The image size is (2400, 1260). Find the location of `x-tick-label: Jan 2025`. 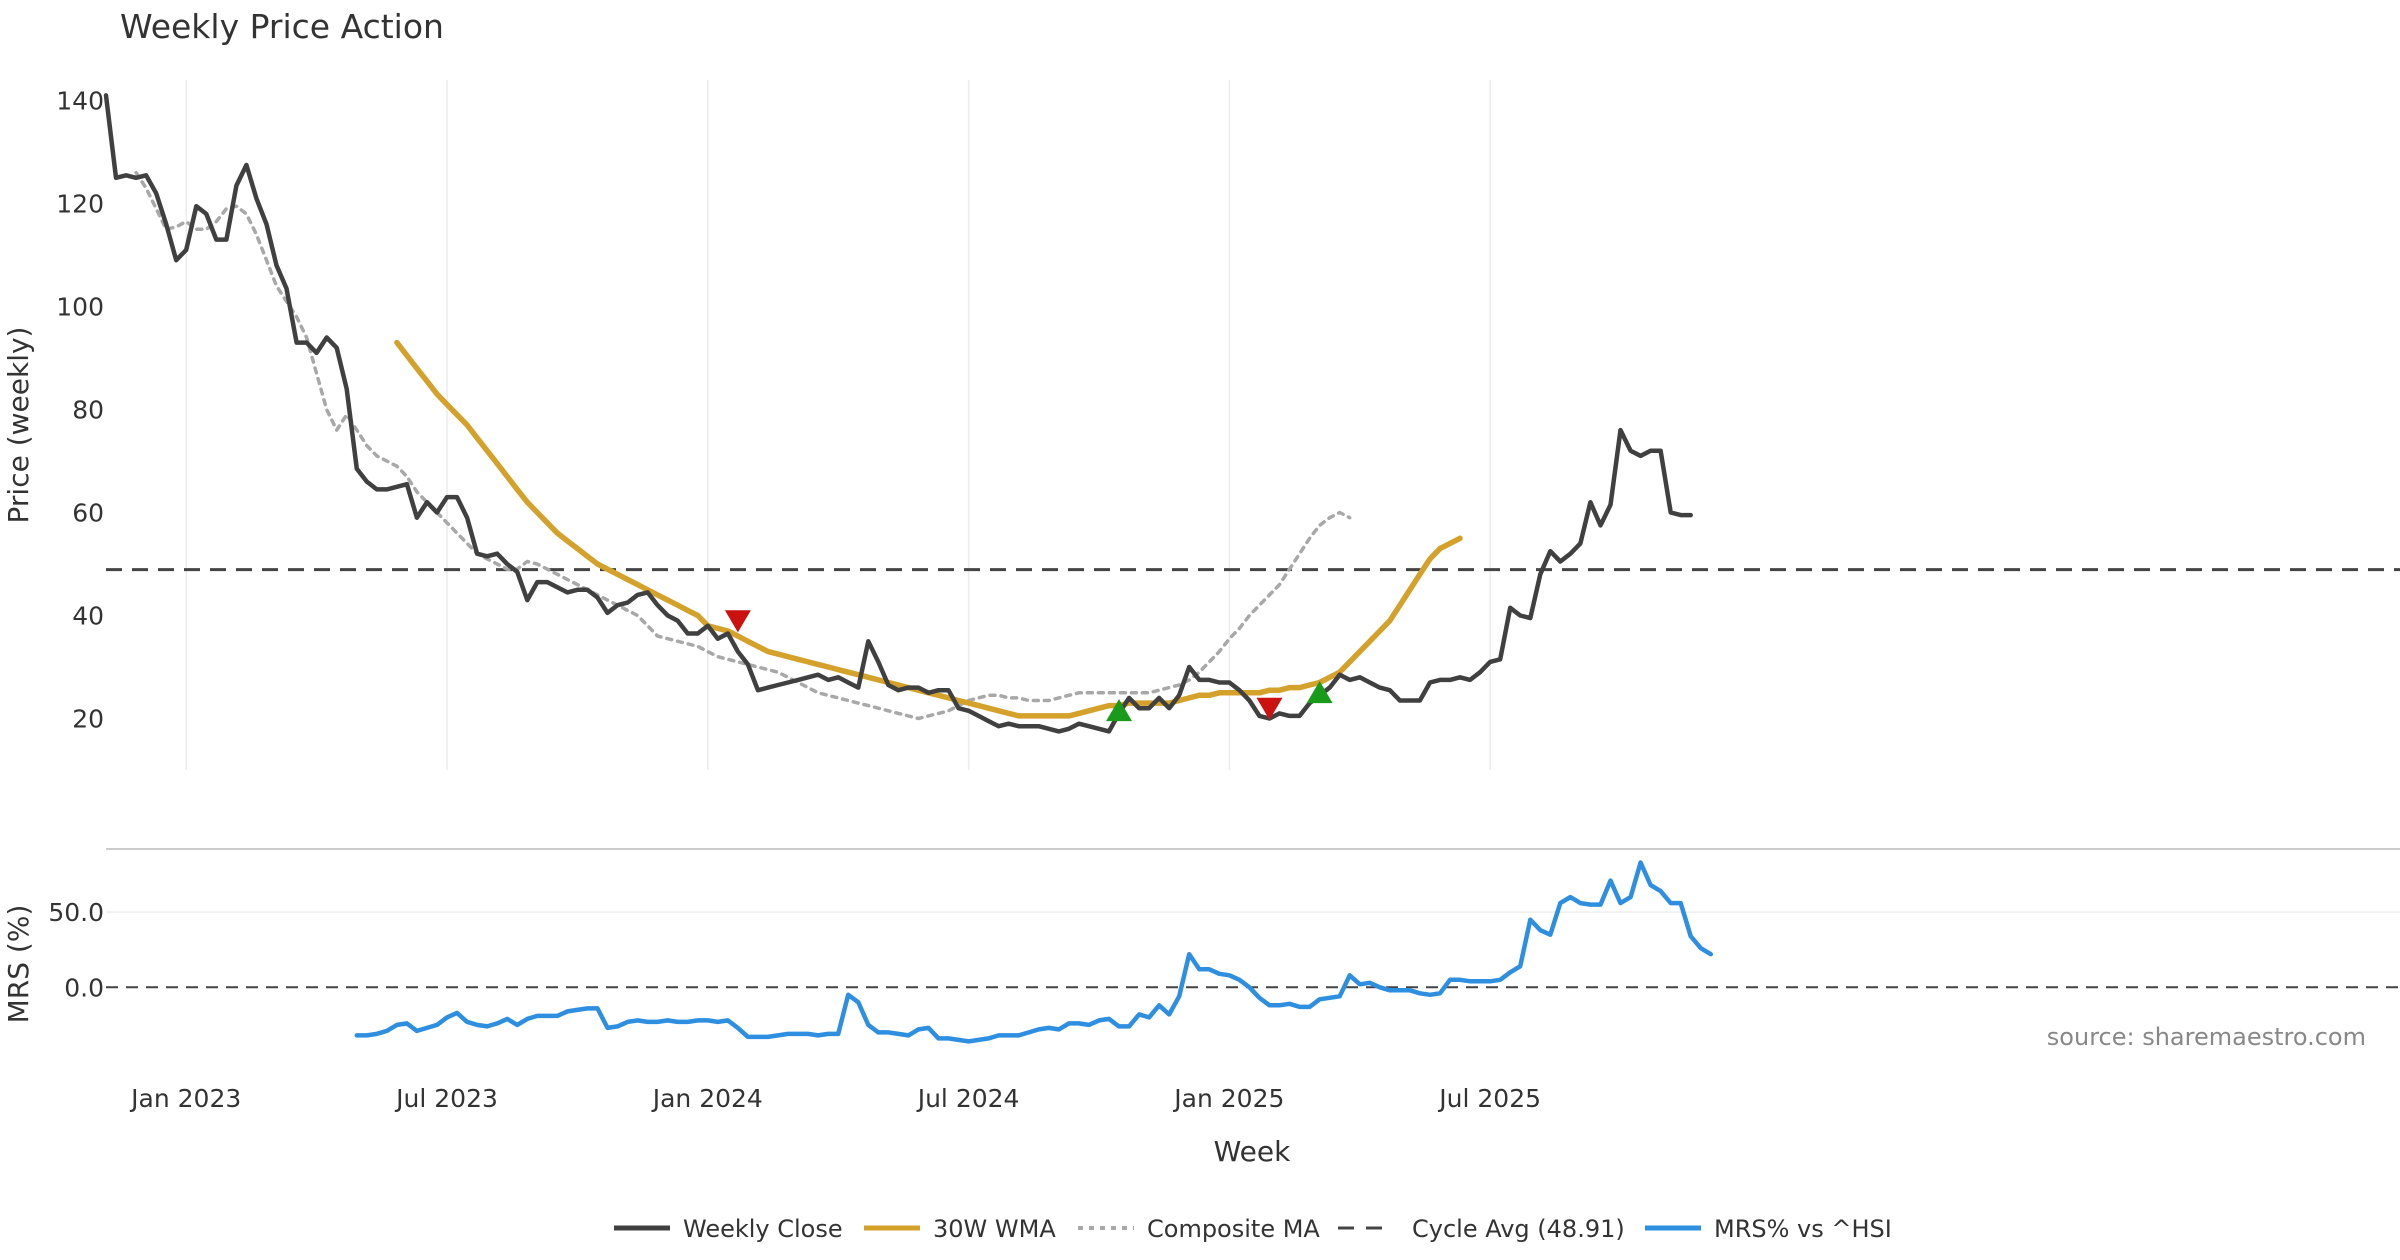

x-tick-label: Jan 2025 is located at coordinates (1228, 1098).